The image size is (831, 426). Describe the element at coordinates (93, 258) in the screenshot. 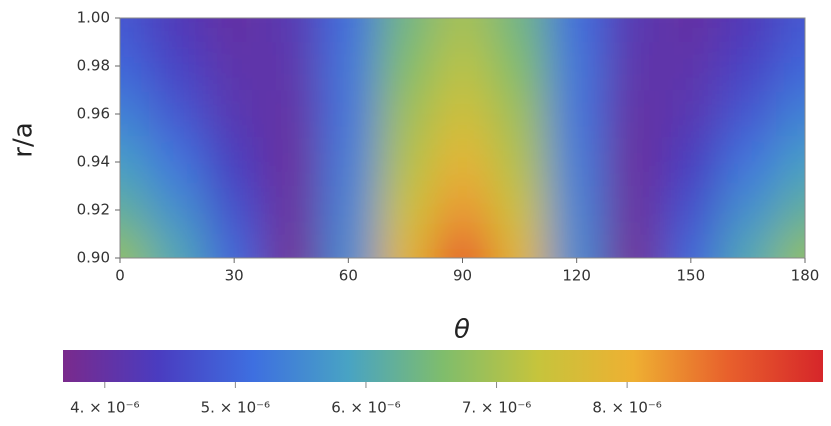

I see `y-tick-label: 0.90` at that location.